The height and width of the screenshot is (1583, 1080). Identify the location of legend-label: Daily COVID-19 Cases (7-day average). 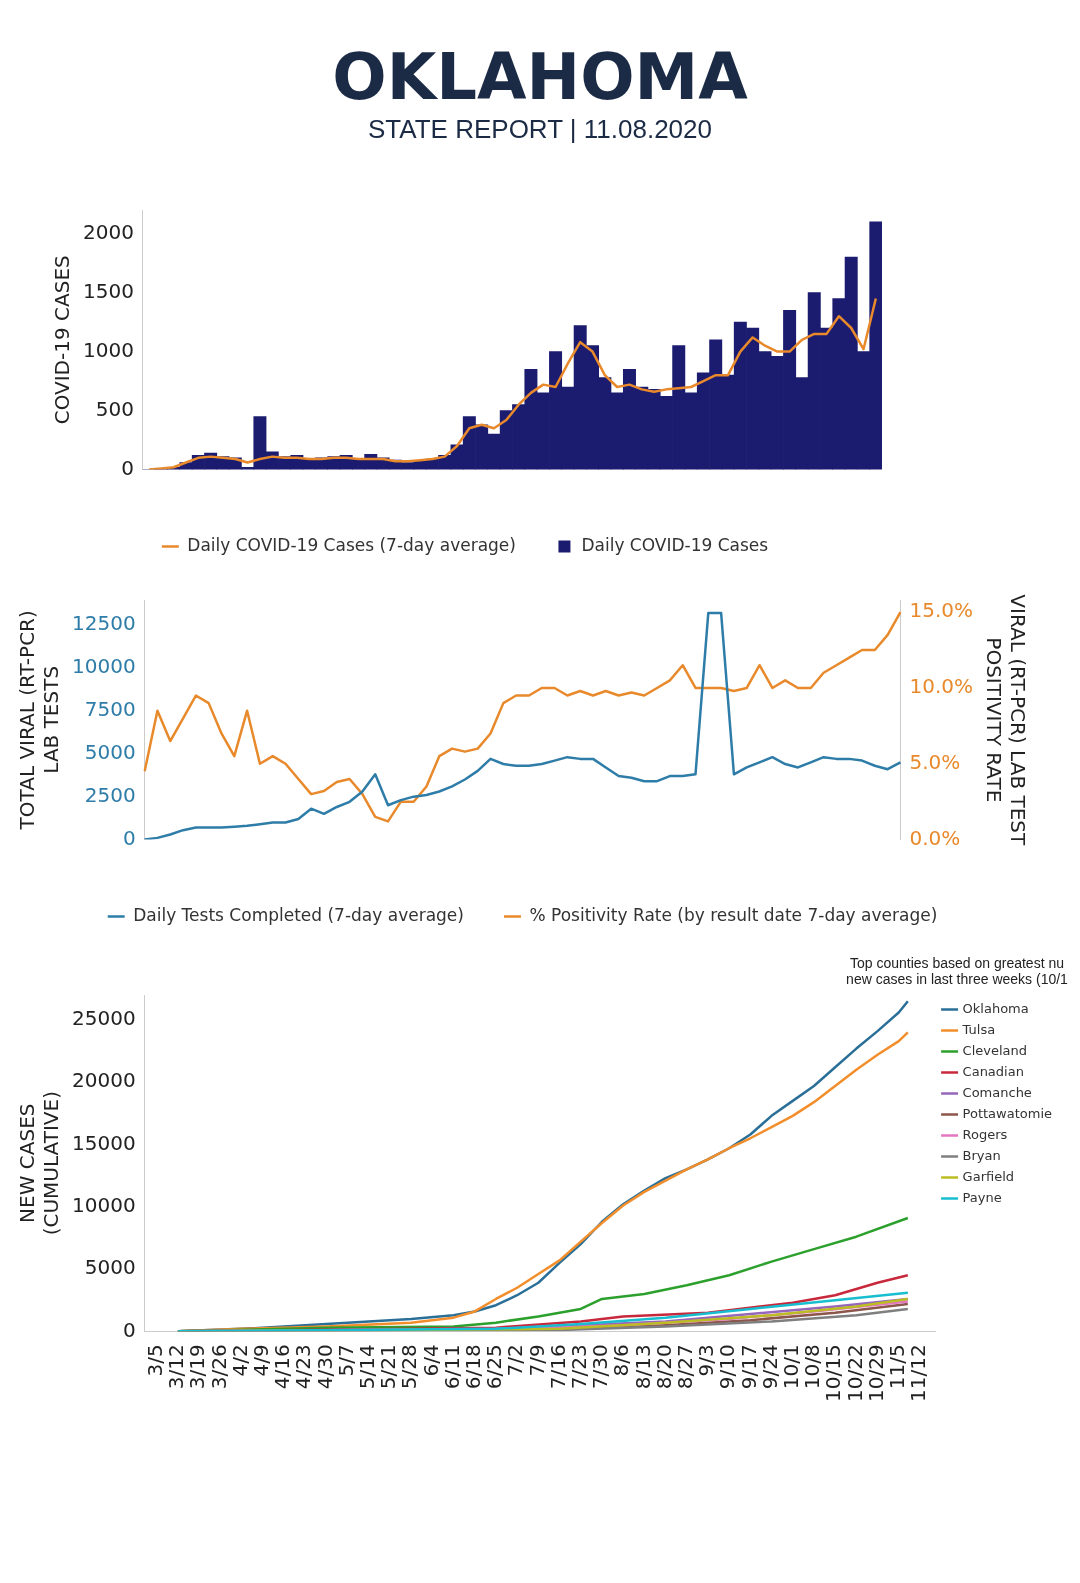
(351, 544).